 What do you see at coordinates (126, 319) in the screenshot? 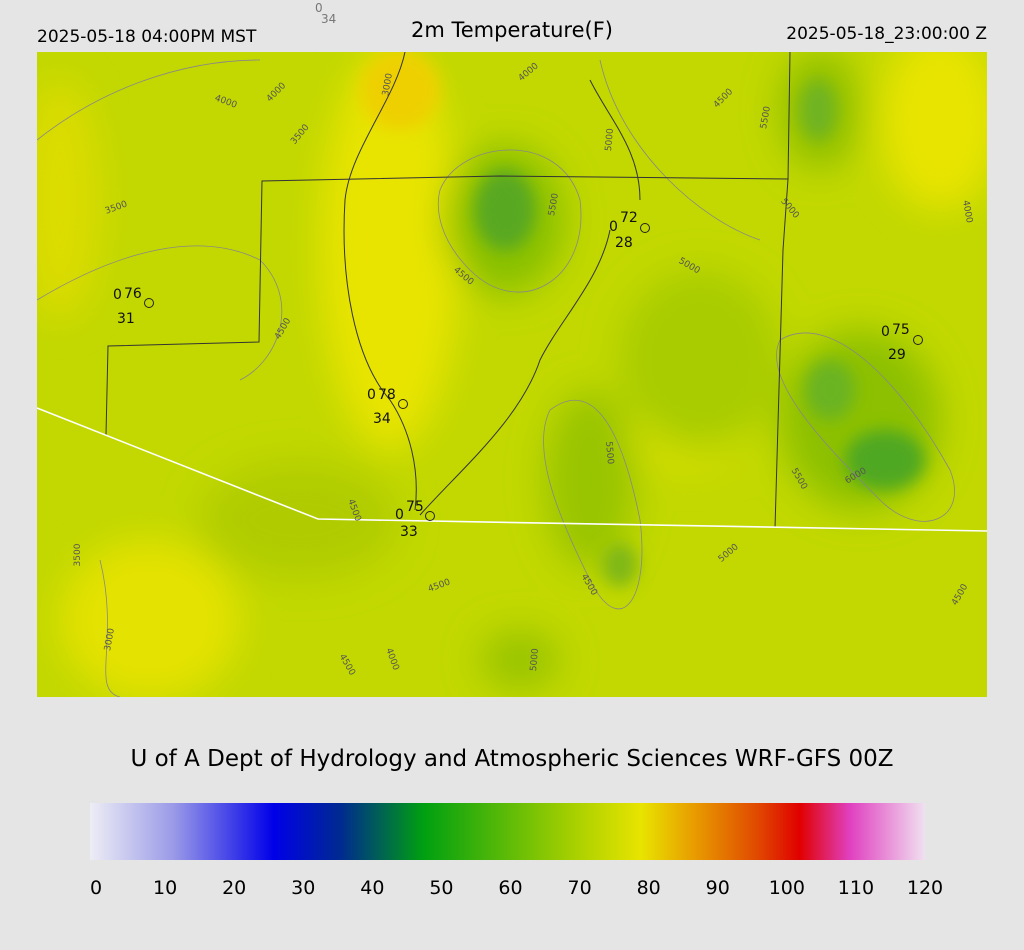
I see `station-dewpoint: 31` at bounding box center [126, 319].